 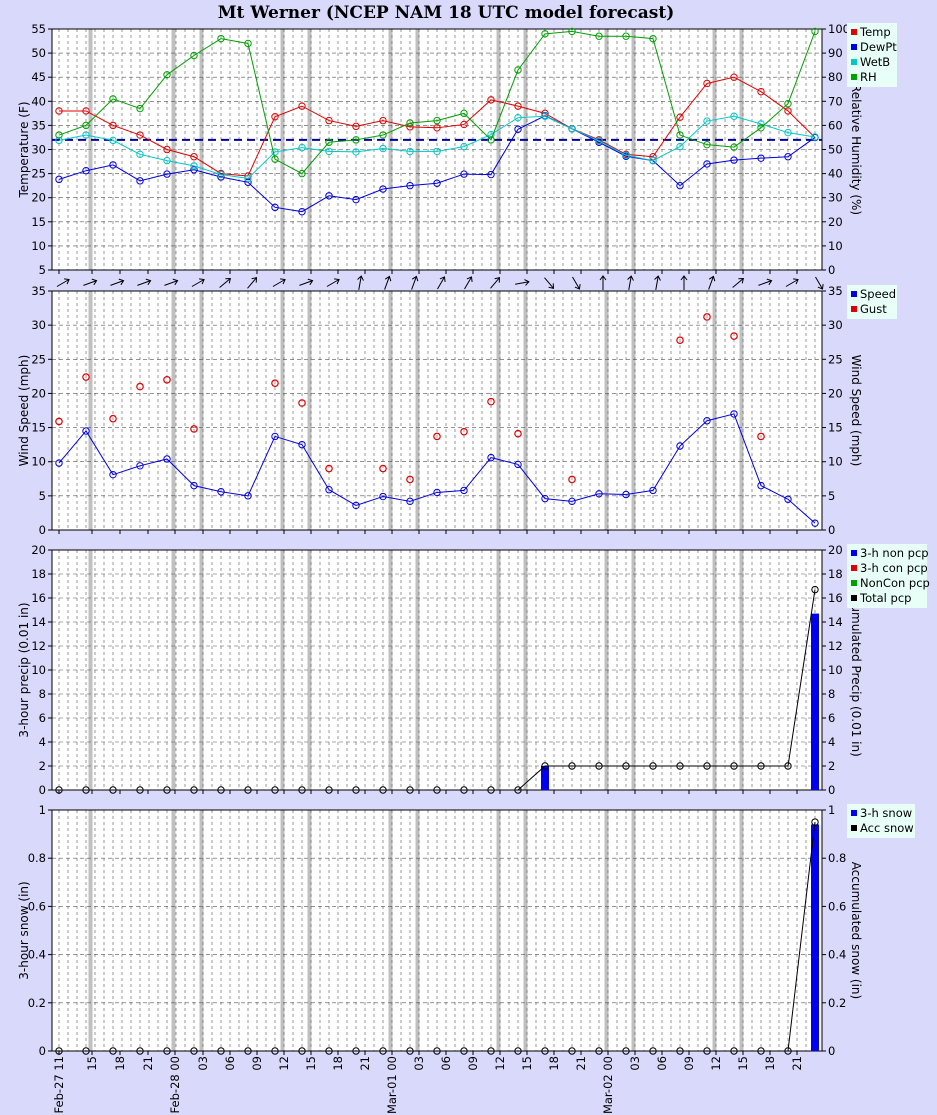 What do you see at coordinates (835, 174) in the screenshot?
I see `y2-tick-label: 40` at bounding box center [835, 174].